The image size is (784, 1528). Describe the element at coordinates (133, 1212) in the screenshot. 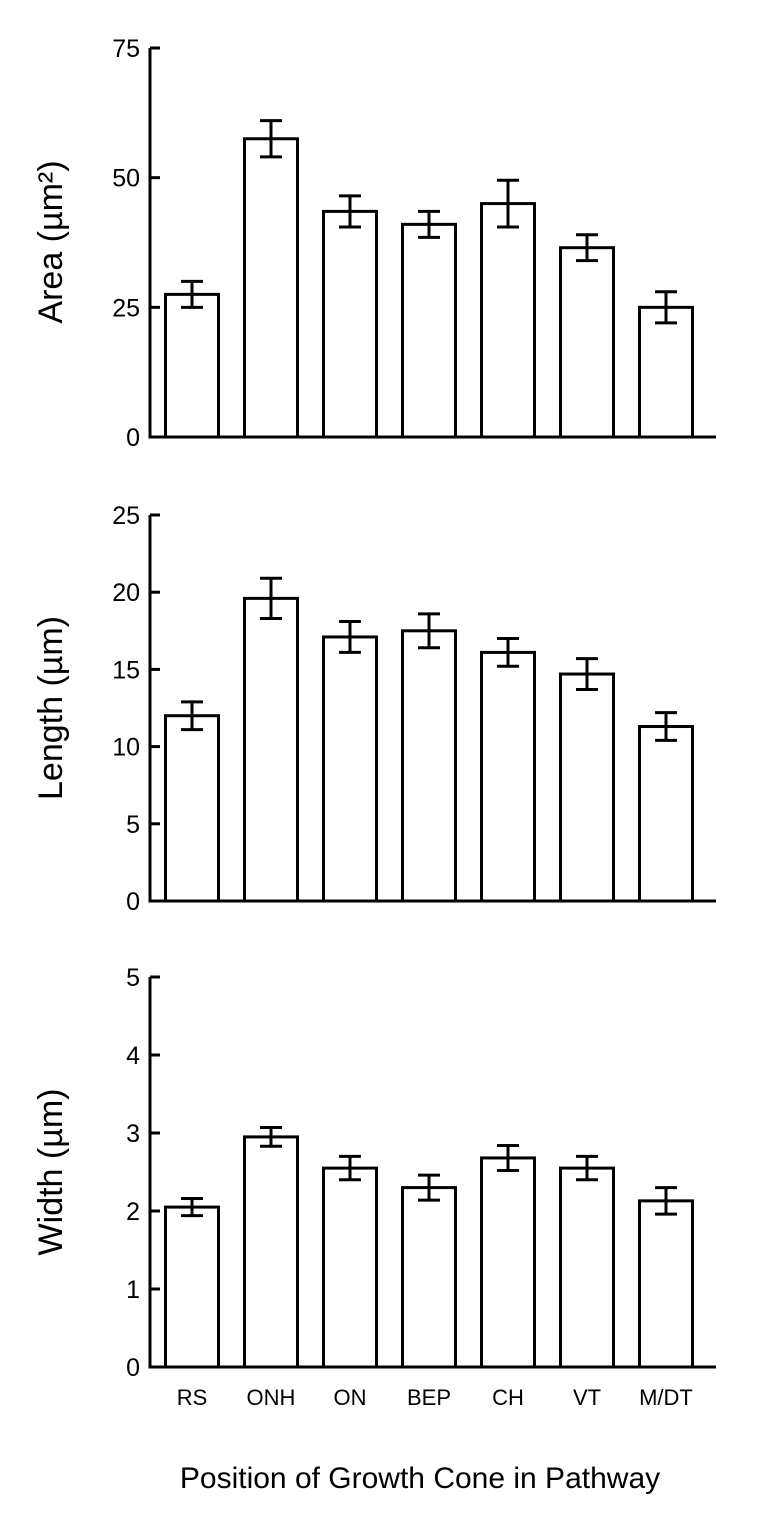

I see `y-tick-label: 2` at that location.